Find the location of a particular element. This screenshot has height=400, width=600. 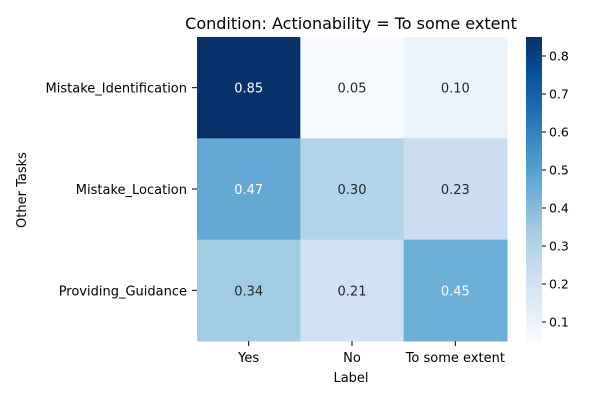

cell-value-label: 0.85 is located at coordinates (248, 89).